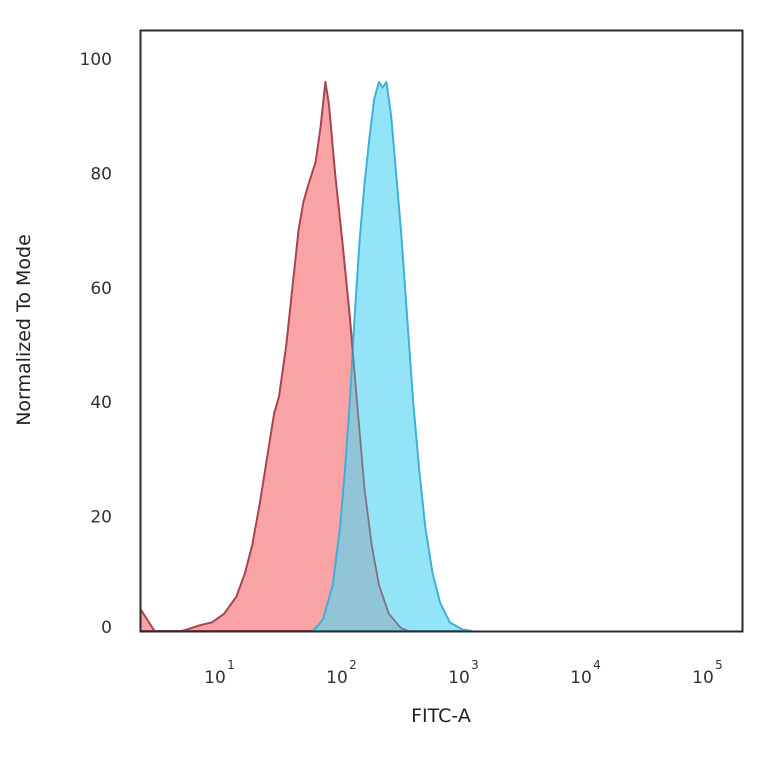 This screenshot has width=764, height=764. Describe the element at coordinates (719, 665) in the screenshot. I see `x-tick-exponent: 5` at that location.